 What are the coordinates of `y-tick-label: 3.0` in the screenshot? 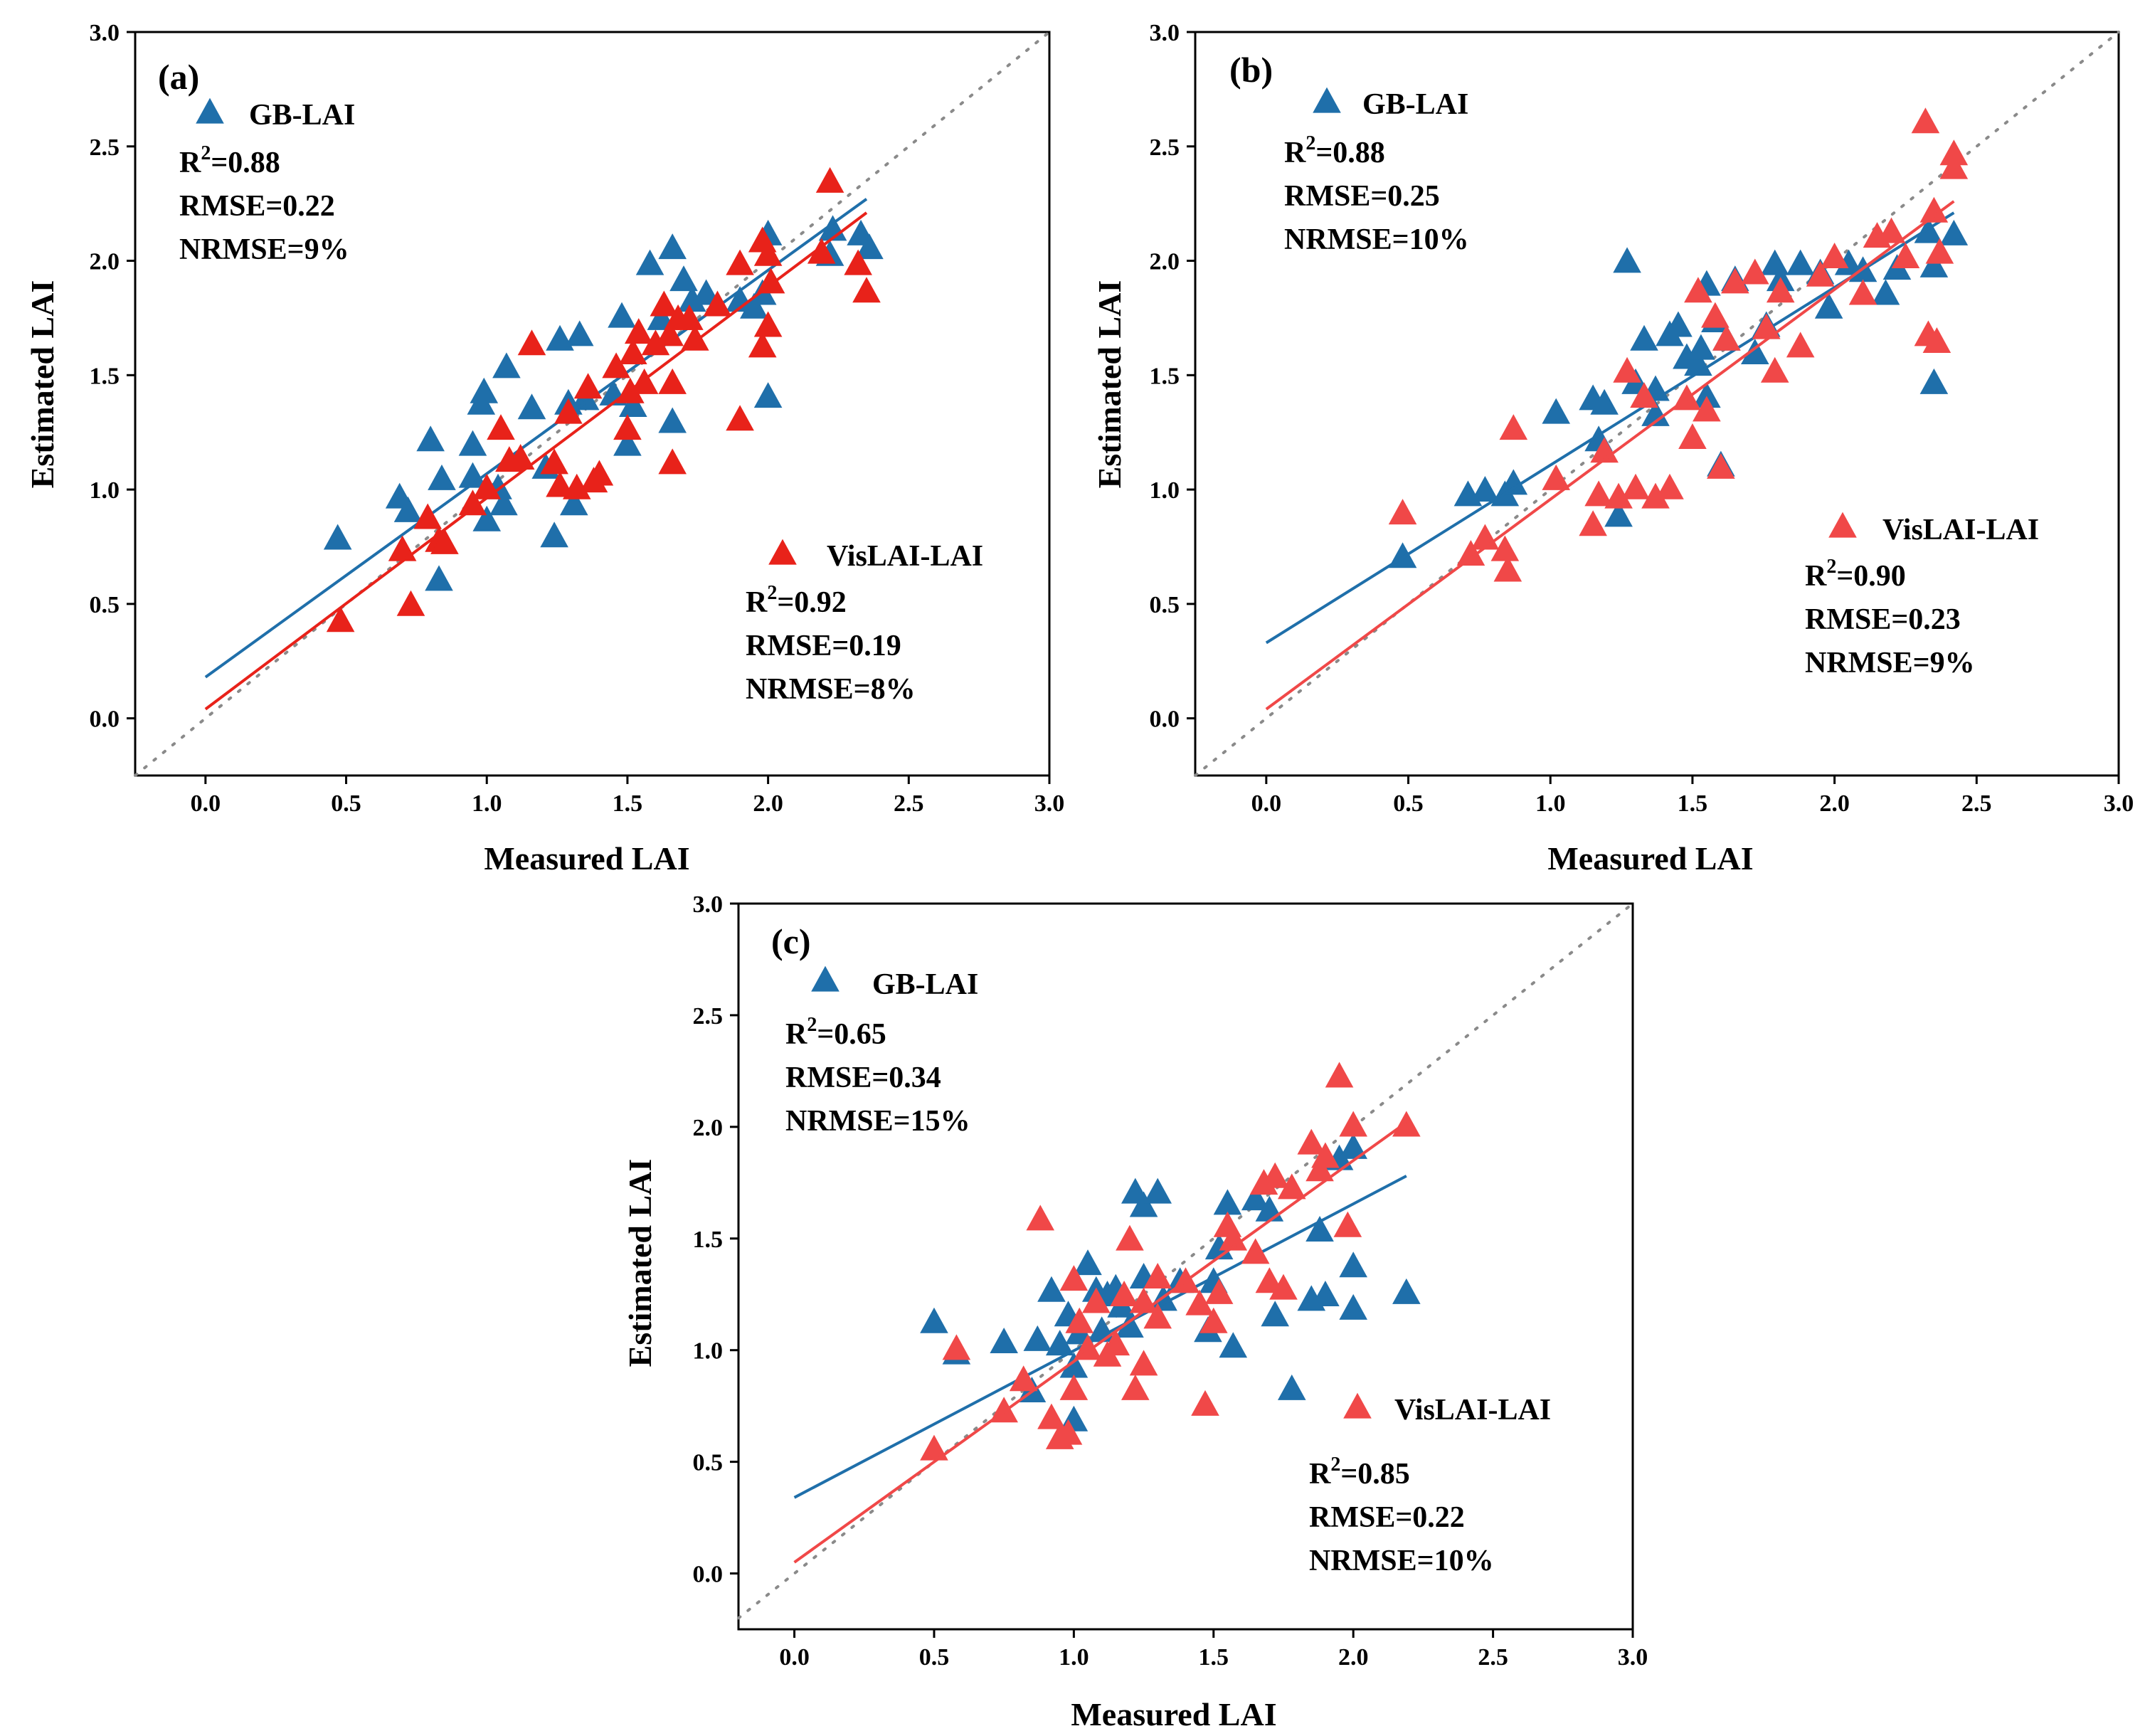 It's located at (708, 904).